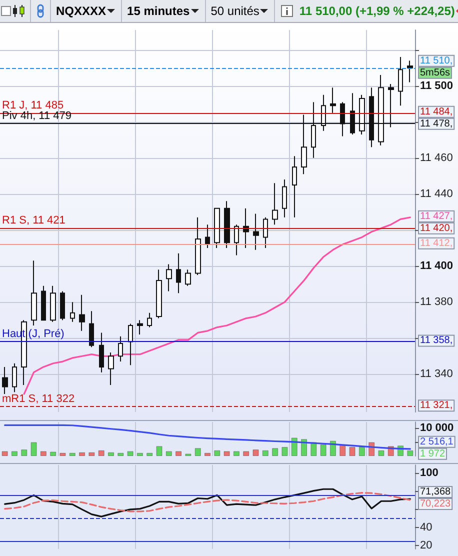  I want to click on text: 70,223, so click(436, 504).